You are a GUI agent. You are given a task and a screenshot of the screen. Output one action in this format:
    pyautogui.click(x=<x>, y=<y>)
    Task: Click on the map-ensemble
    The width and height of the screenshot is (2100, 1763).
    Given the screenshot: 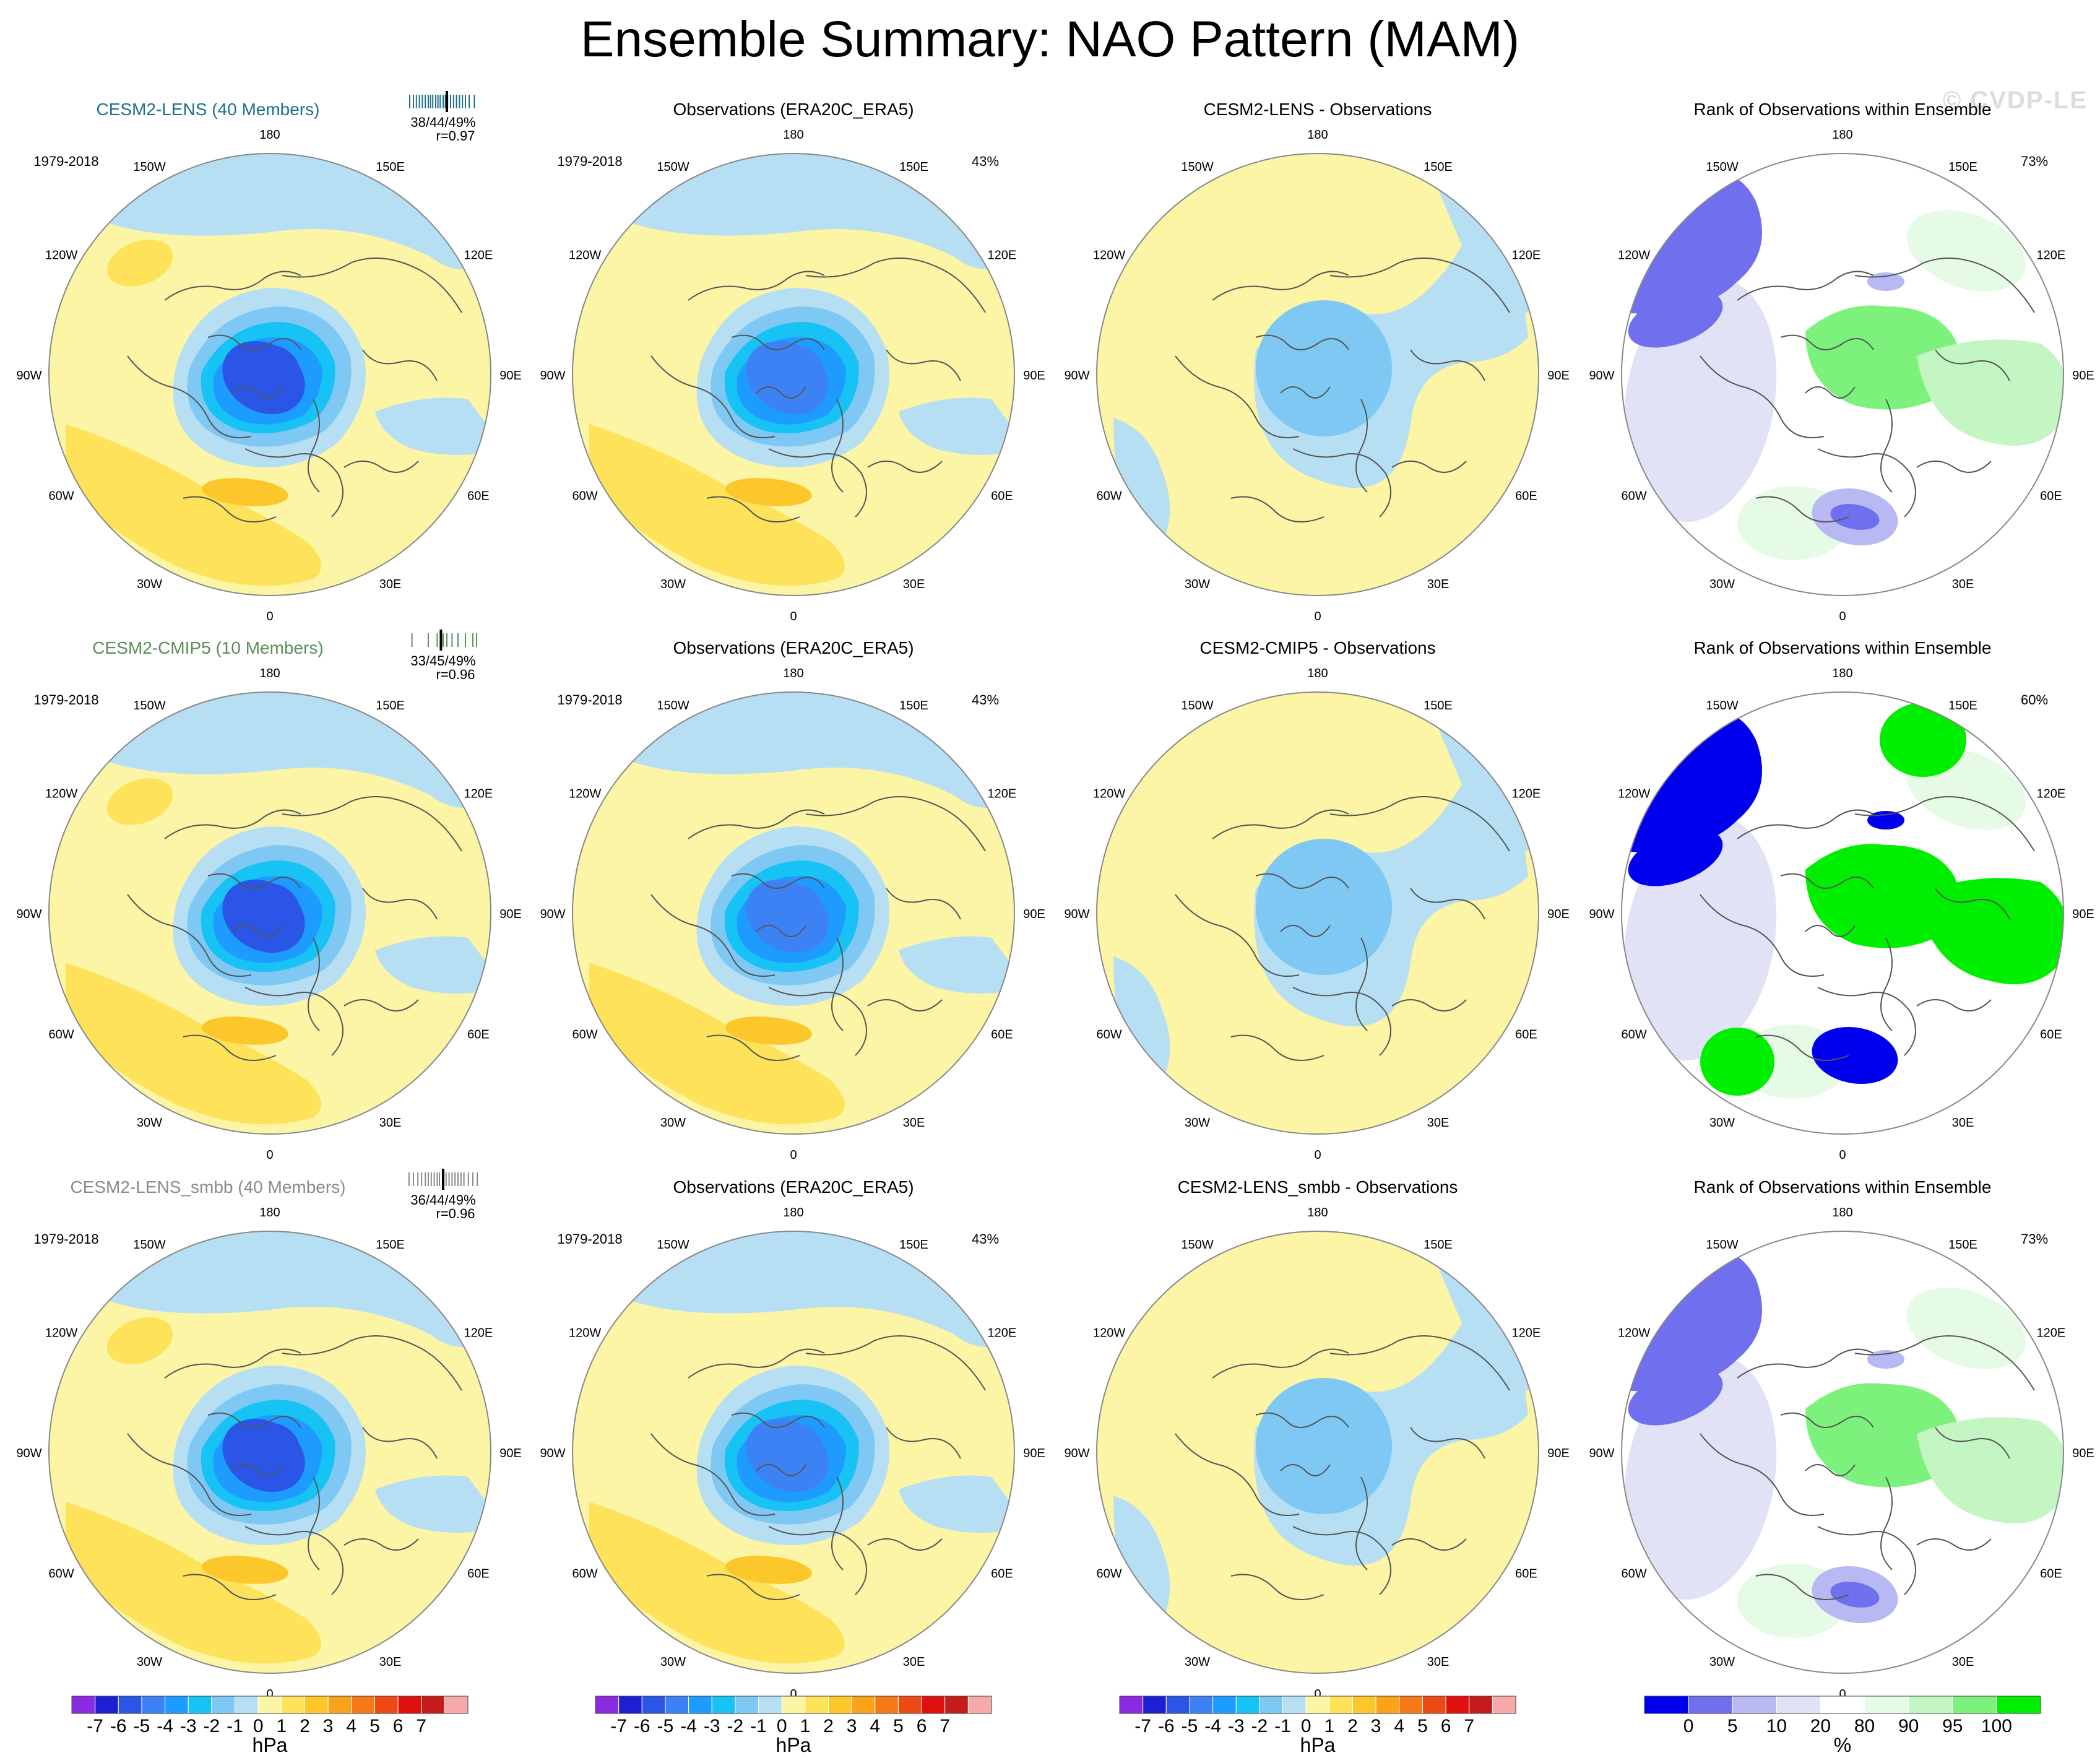 What is the action you would take?
    pyautogui.click(x=270, y=375)
    